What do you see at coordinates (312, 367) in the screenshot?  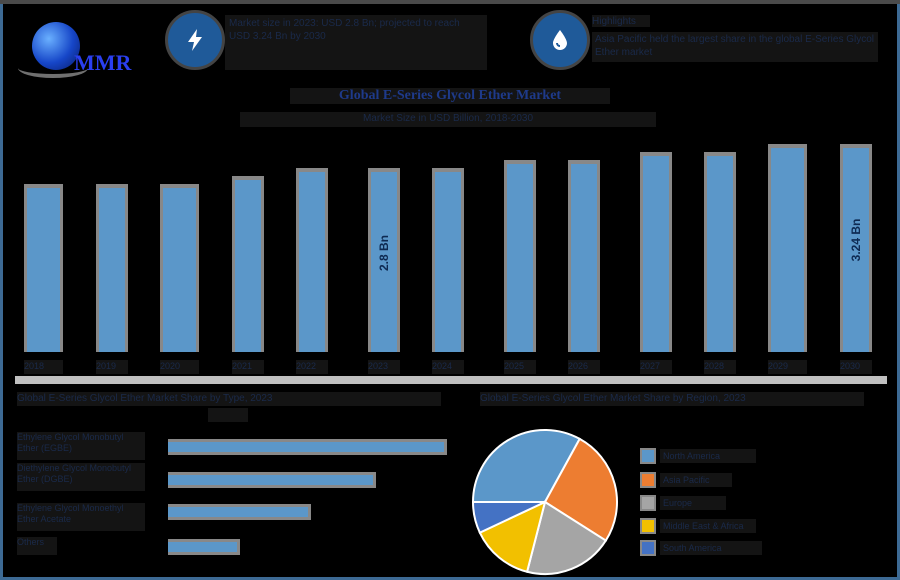 I see `year-label: 2022` at bounding box center [312, 367].